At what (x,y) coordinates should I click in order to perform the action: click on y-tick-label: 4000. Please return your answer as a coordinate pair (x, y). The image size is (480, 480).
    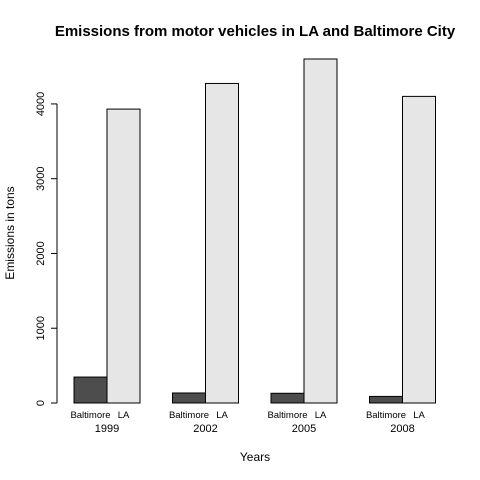
    Looking at the image, I should click on (41, 104).